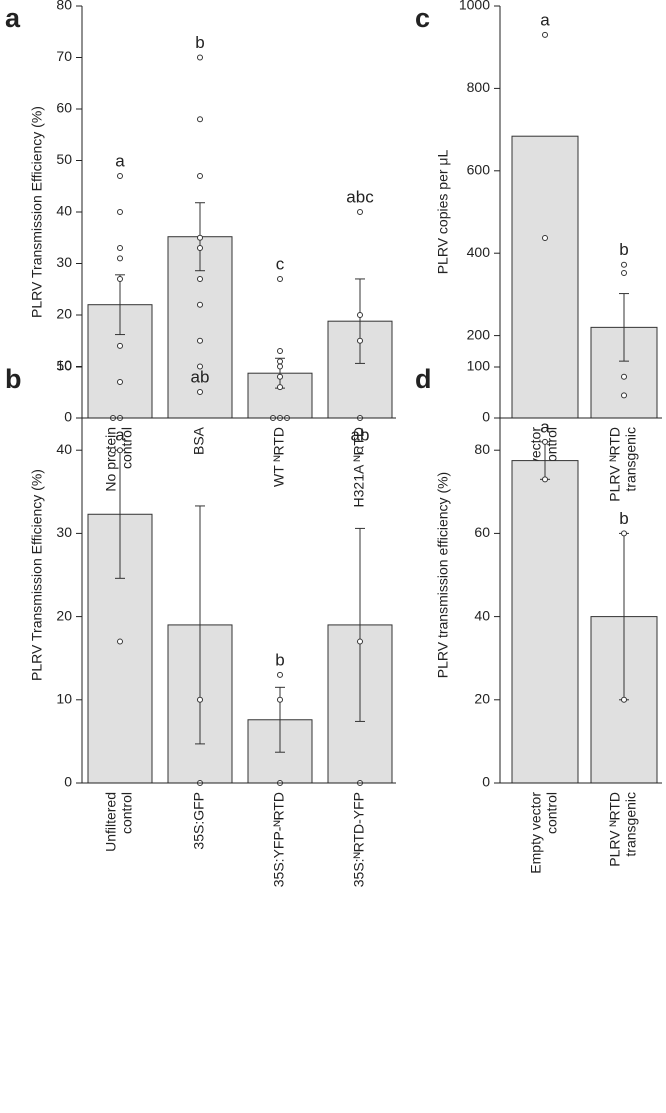  Describe the element at coordinates (360, 196) in the screenshot. I see `significance-letter: abc` at that location.